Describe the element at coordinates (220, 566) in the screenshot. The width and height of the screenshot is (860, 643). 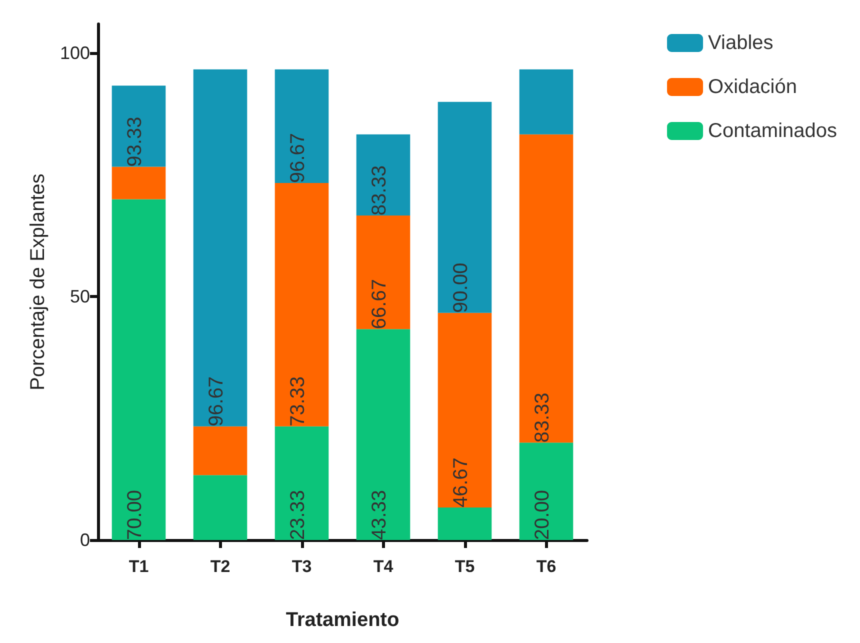
I see `x-tick-label: T2` at that location.